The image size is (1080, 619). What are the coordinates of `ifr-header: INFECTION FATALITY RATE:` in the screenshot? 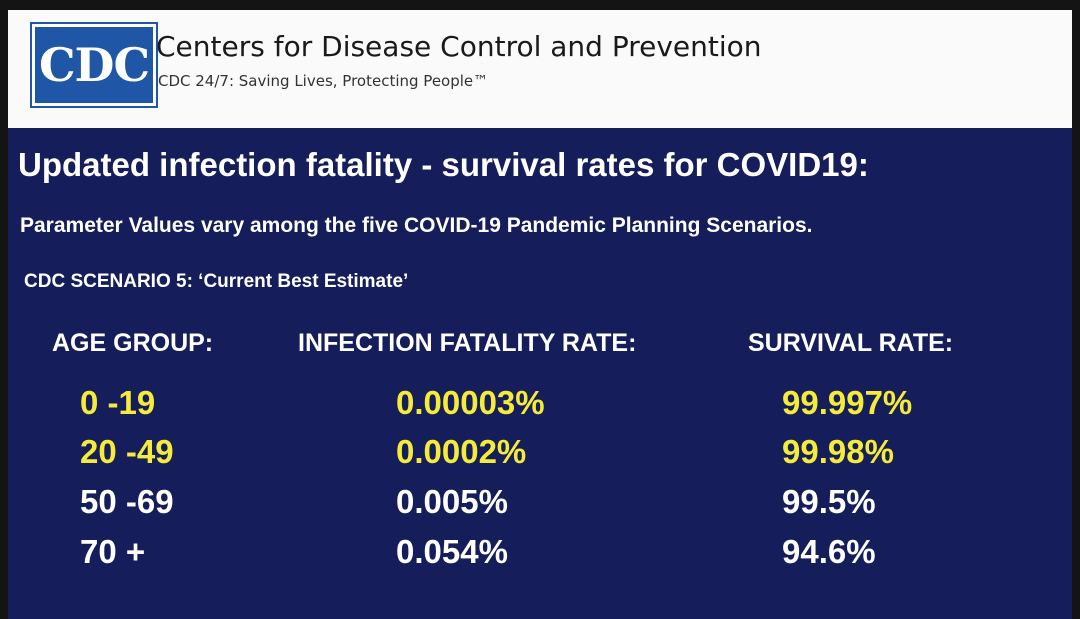 It's located at (467, 343).